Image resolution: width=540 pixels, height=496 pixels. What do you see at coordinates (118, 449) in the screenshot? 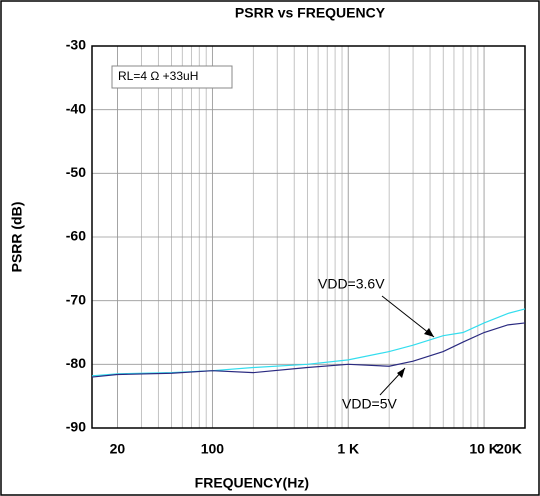
I see `x-tick-label: 20` at bounding box center [118, 449].